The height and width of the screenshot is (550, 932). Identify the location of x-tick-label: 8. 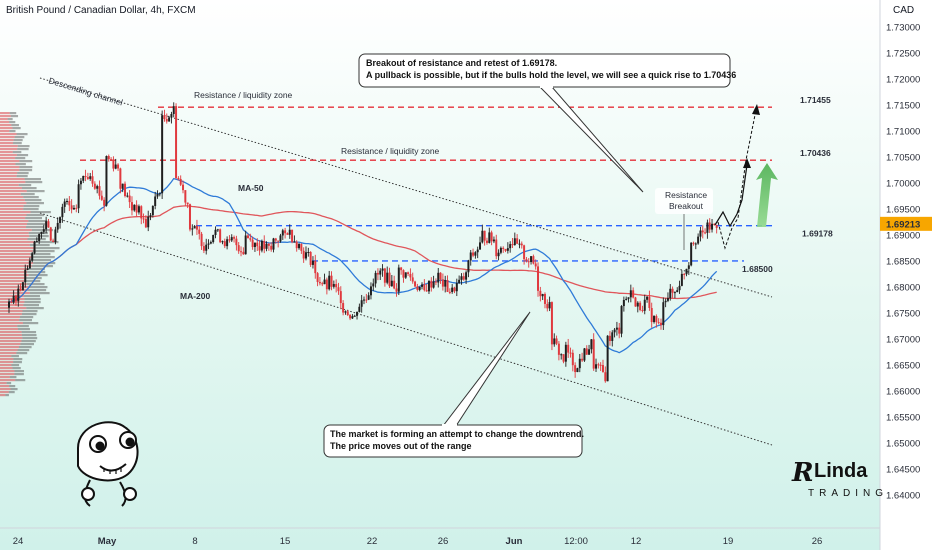
(194, 541).